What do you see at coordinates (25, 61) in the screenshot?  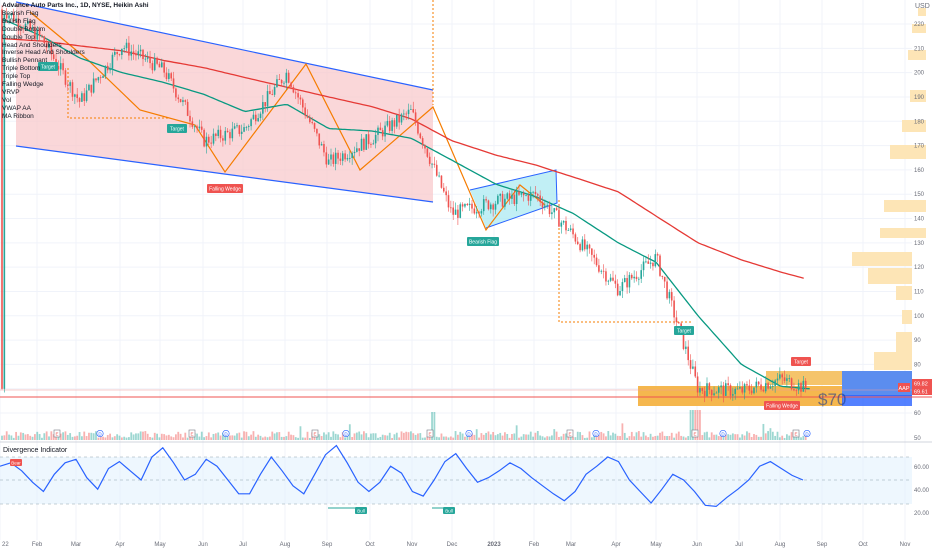 I see `legend-item: Bullish Pennant` at bounding box center [25, 61].